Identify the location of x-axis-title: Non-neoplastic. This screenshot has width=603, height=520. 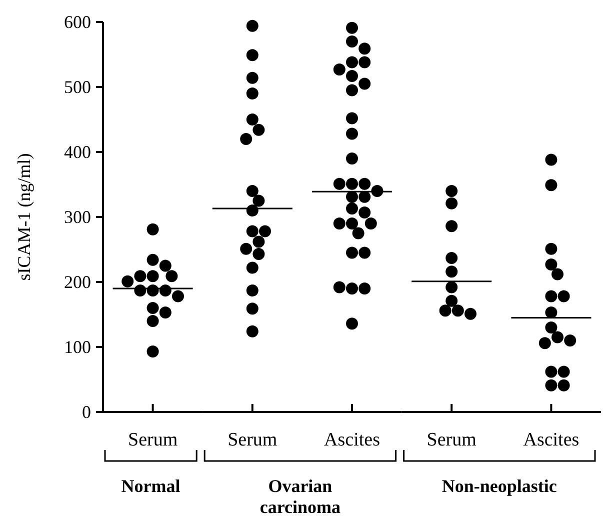
(499, 486).